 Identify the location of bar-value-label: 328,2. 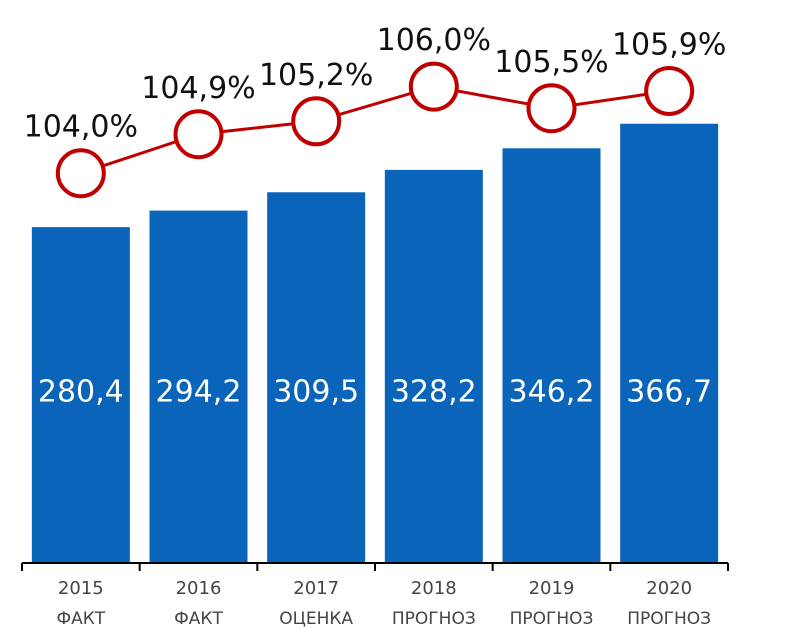
(434, 392).